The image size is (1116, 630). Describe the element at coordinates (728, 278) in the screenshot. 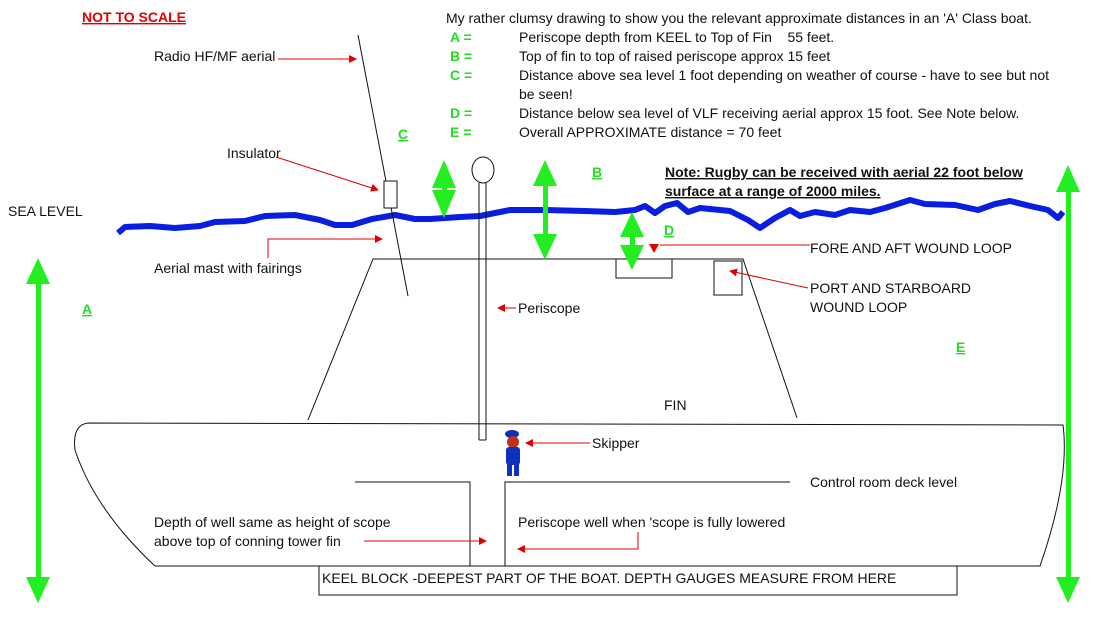

I see `port-starboard-wound-loop` at that location.